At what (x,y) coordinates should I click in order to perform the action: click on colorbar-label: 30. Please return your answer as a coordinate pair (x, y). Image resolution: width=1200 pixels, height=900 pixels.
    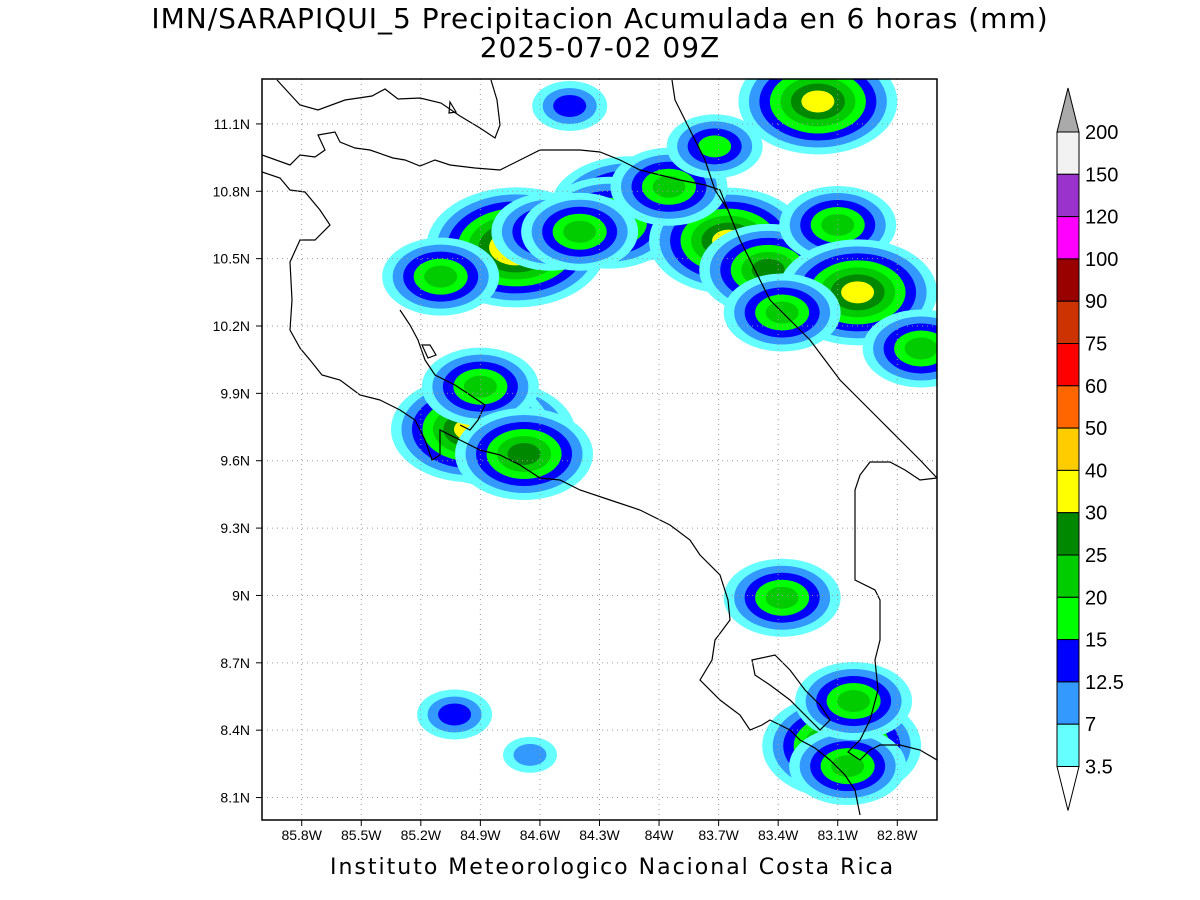
    Looking at the image, I should click on (1096, 514).